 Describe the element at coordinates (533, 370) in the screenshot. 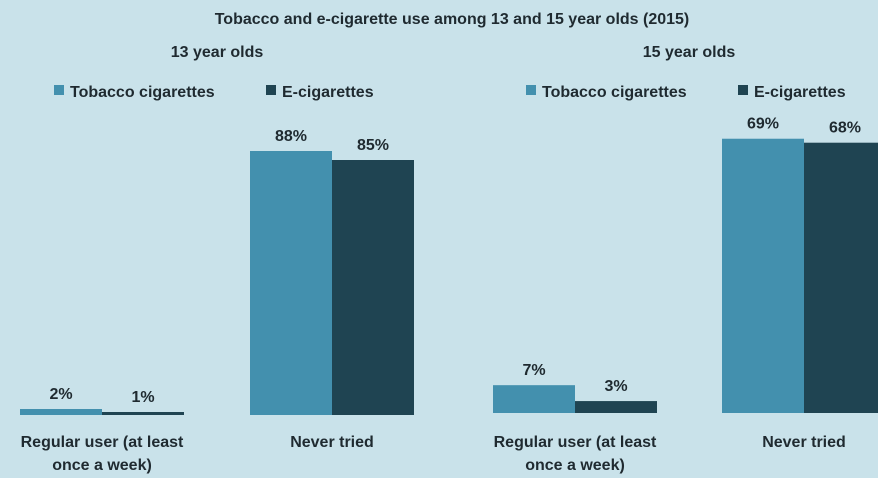

I see `data-label: 7%` at that location.